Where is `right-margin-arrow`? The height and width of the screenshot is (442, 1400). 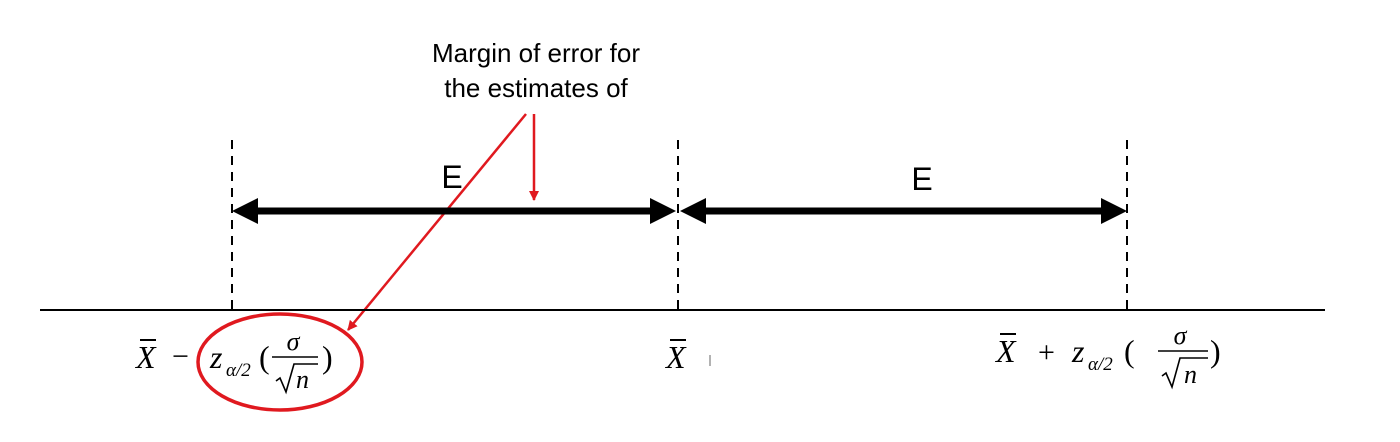 right-margin-arrow is located at coordinates (903, 211).